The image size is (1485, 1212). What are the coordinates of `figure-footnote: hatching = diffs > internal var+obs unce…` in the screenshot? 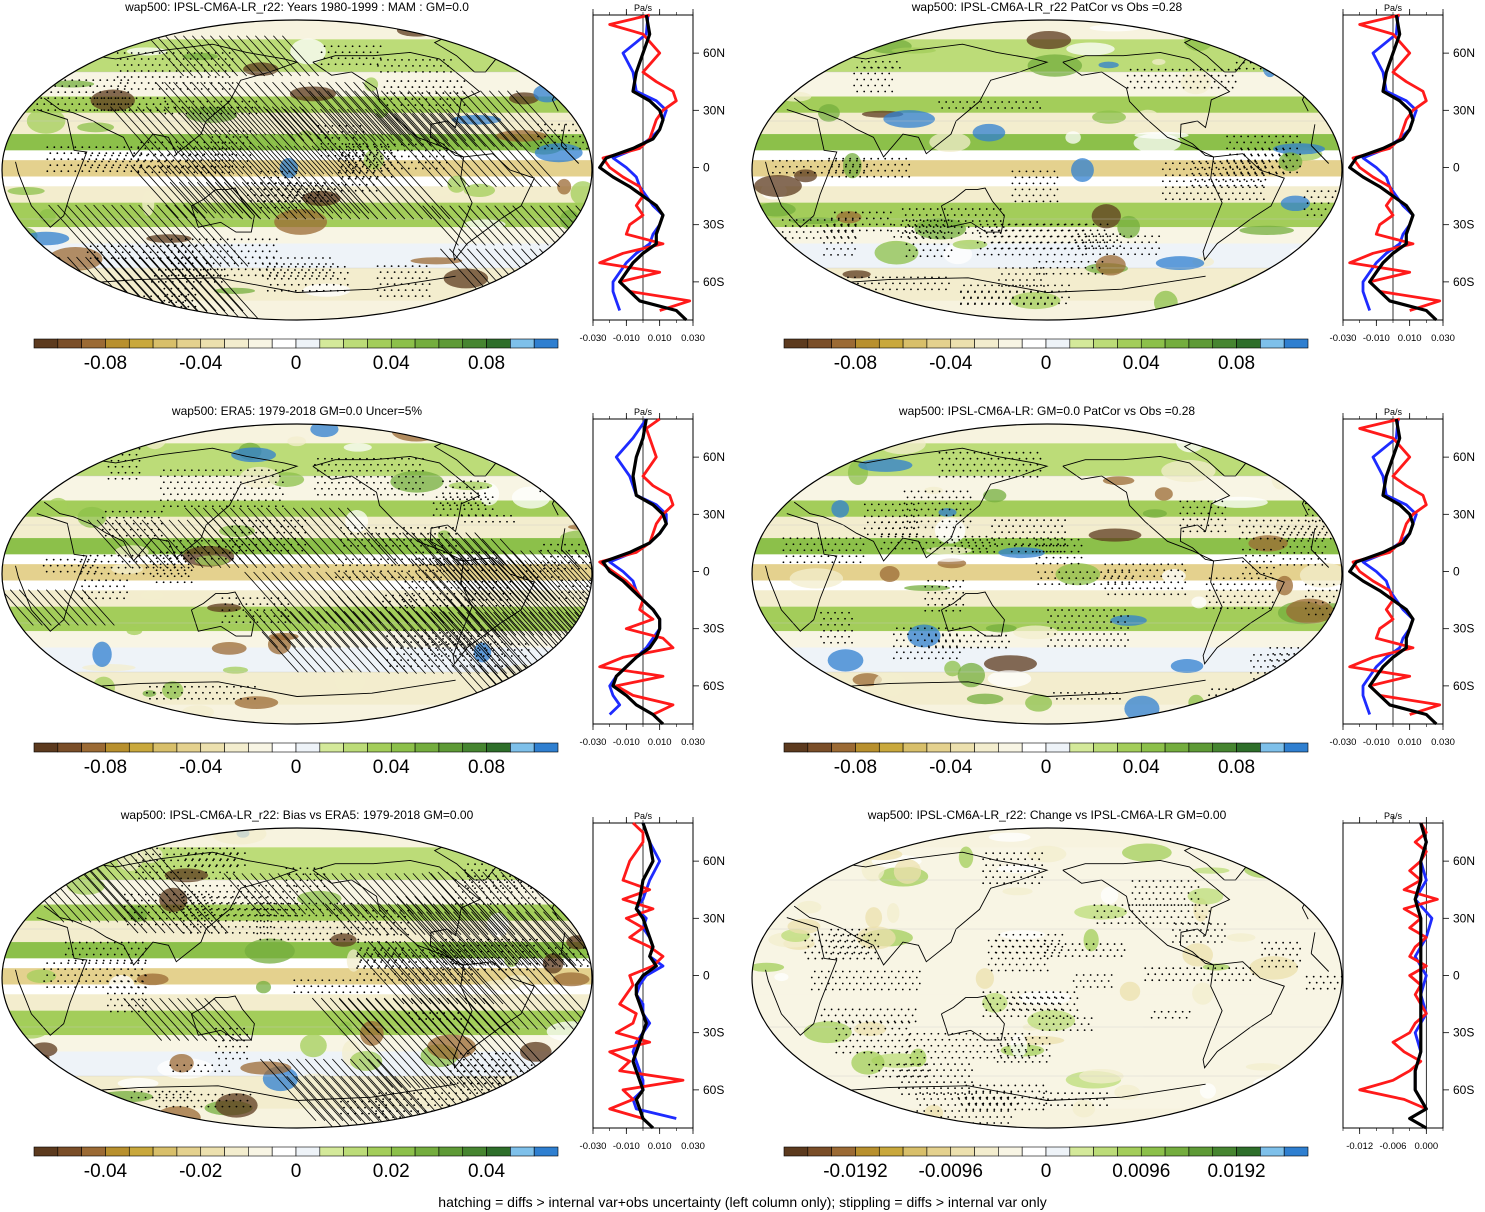 It's located at (742, 1202).